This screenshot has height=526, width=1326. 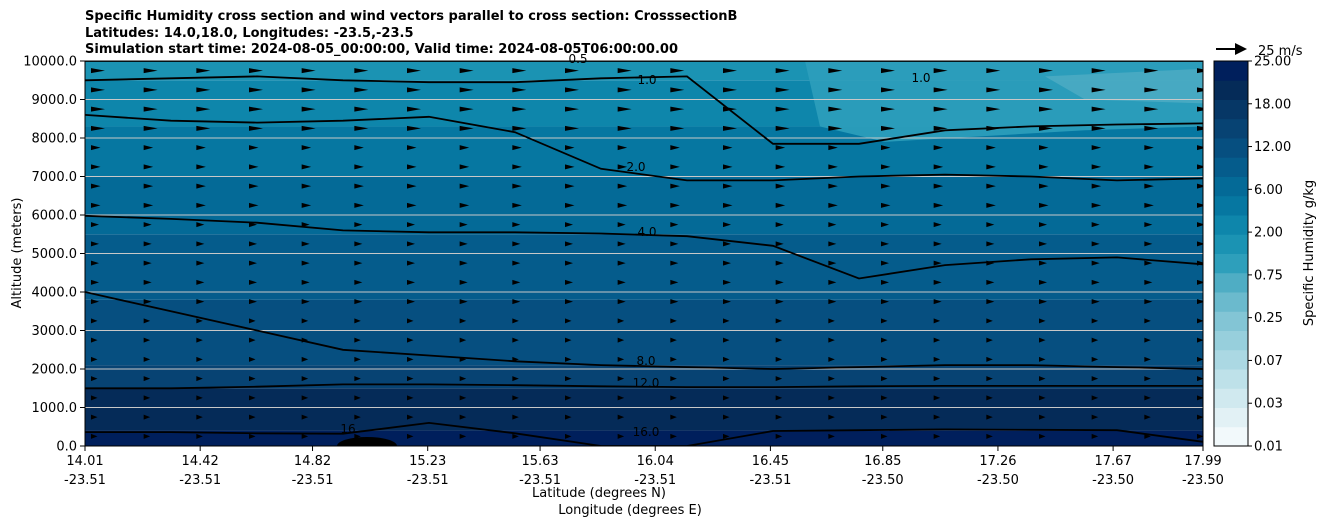 I want to click on x-tick-label-lat: 15.23, so click(x=427, y=461).